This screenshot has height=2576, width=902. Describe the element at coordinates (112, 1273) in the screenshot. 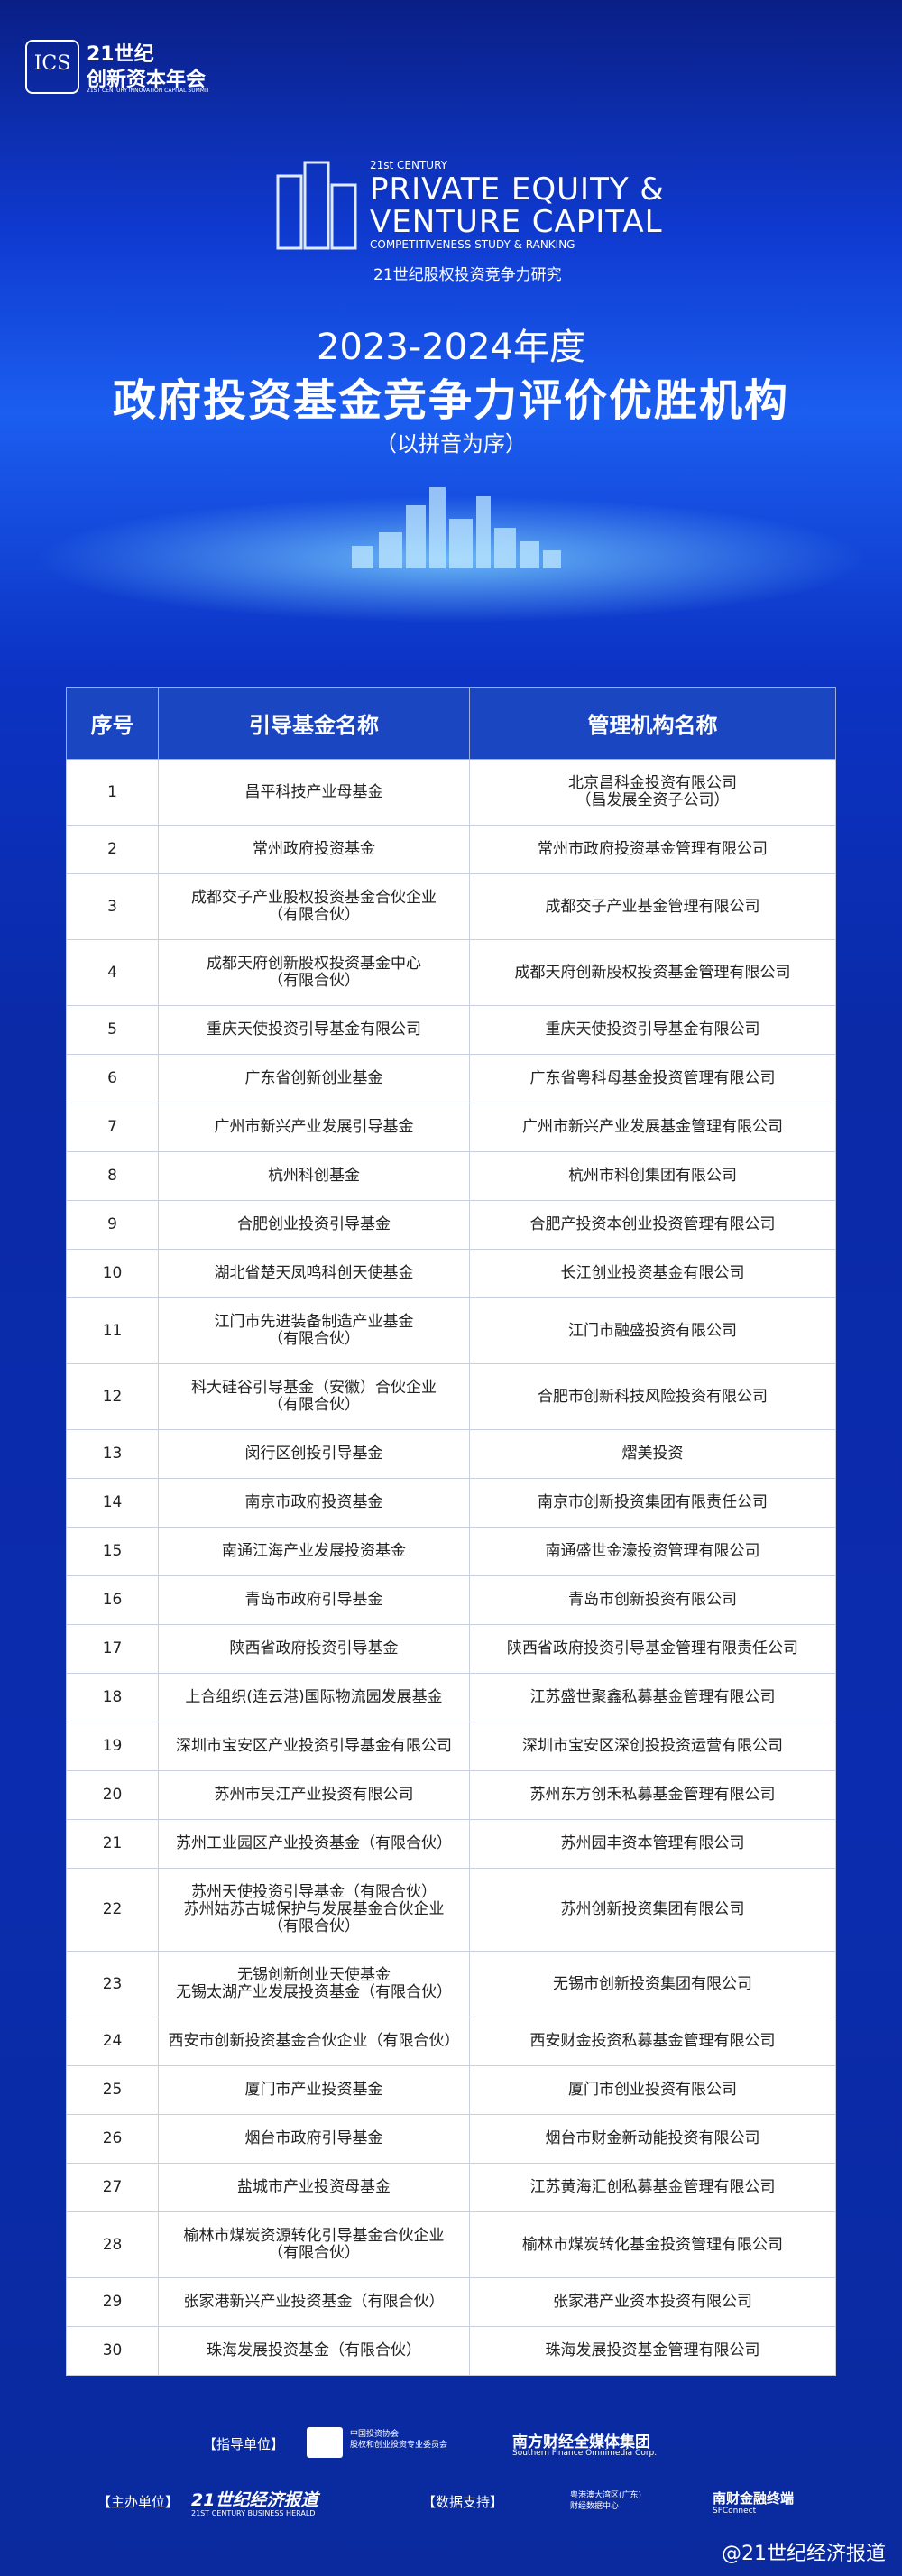

I see `table-cell: 10` at that location.